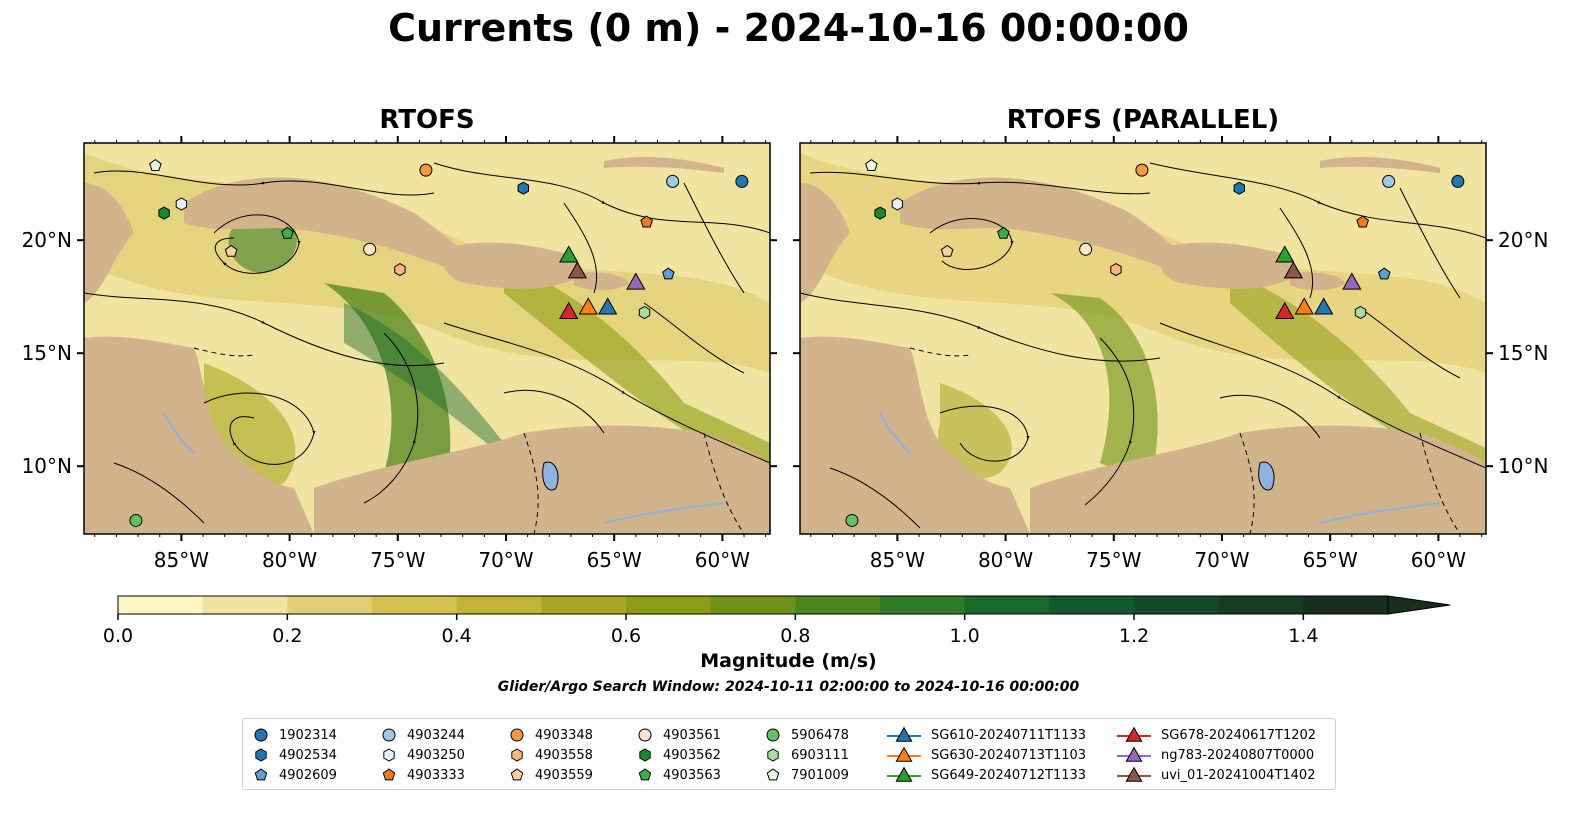 This screenshot has width=1577, height=827. I want to click on legend-column: 1902314 4902534 4902609, so click(295, 755).